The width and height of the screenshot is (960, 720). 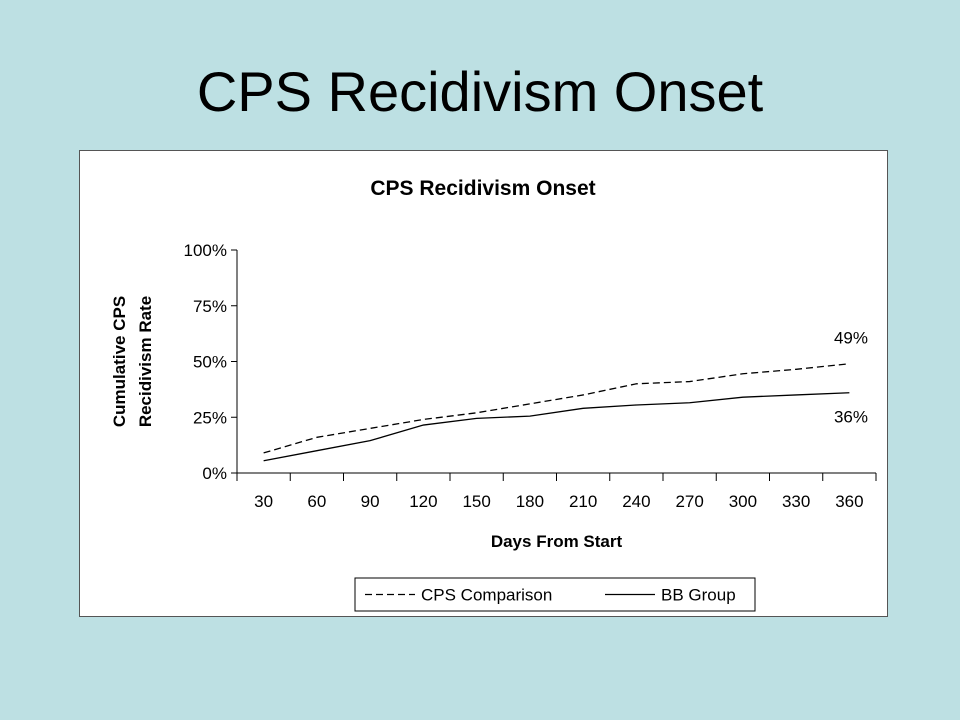 I want to click on y-tick-label: 100%, so click(x=205, y=250).